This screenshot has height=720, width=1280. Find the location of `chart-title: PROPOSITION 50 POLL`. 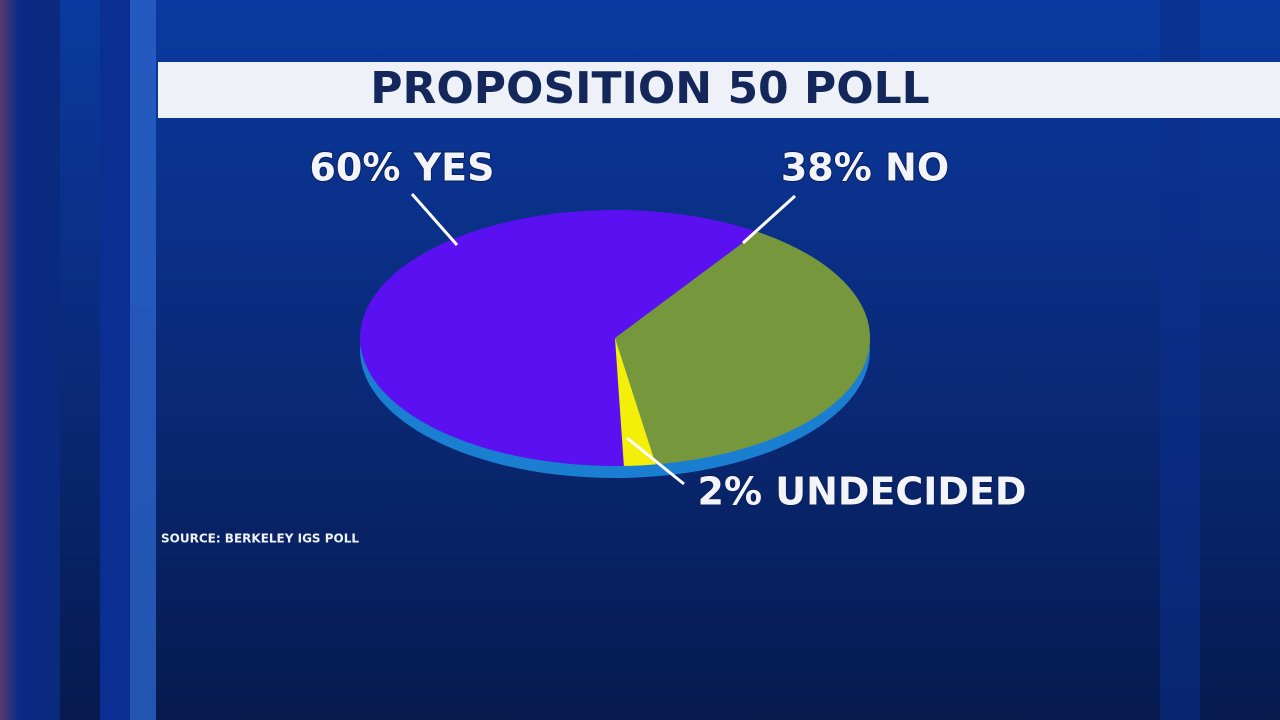

chart-title: PROPOSITION 50 POLL is located at coordinates (649, 88).